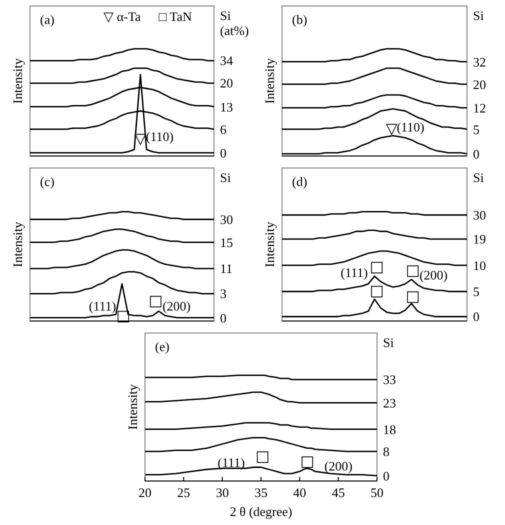  What do you see at coordinates (226, 242) in the screenshot?
I see `series-label: 15` at bounding box center [226, 242].